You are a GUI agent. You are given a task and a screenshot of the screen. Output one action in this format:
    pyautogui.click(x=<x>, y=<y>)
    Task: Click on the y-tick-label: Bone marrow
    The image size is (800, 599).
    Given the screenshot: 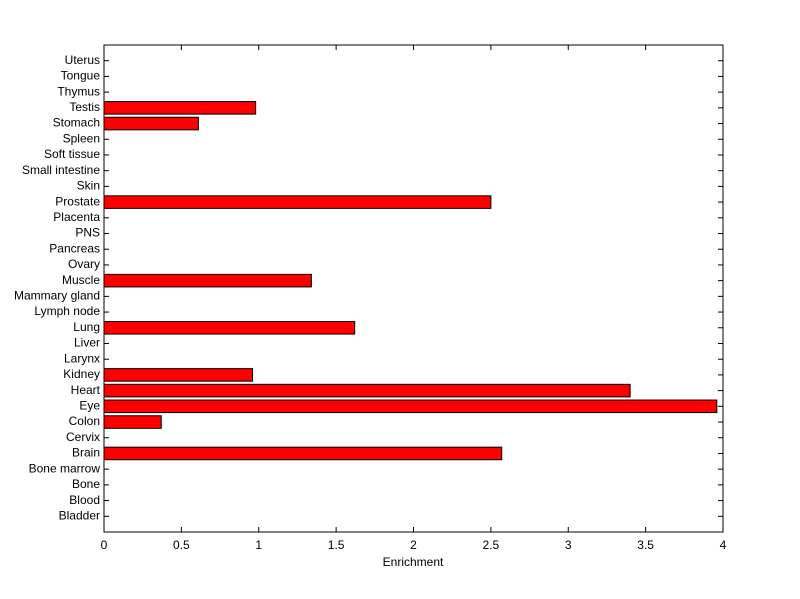 What is the action you would take?
    pyautogui.click(x=65, y=468)
    